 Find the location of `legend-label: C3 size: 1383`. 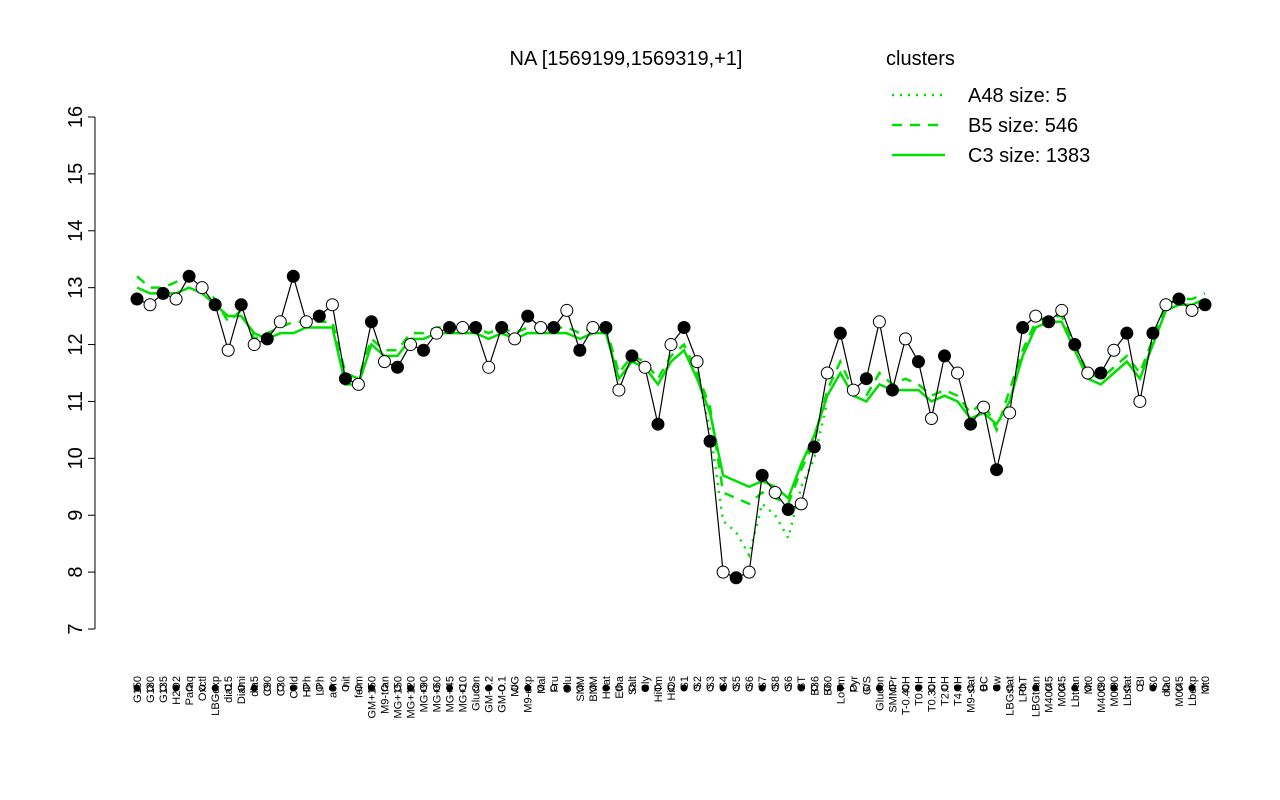

legend-label: C3 size: 1383 is located at coordinates (1029, 156).